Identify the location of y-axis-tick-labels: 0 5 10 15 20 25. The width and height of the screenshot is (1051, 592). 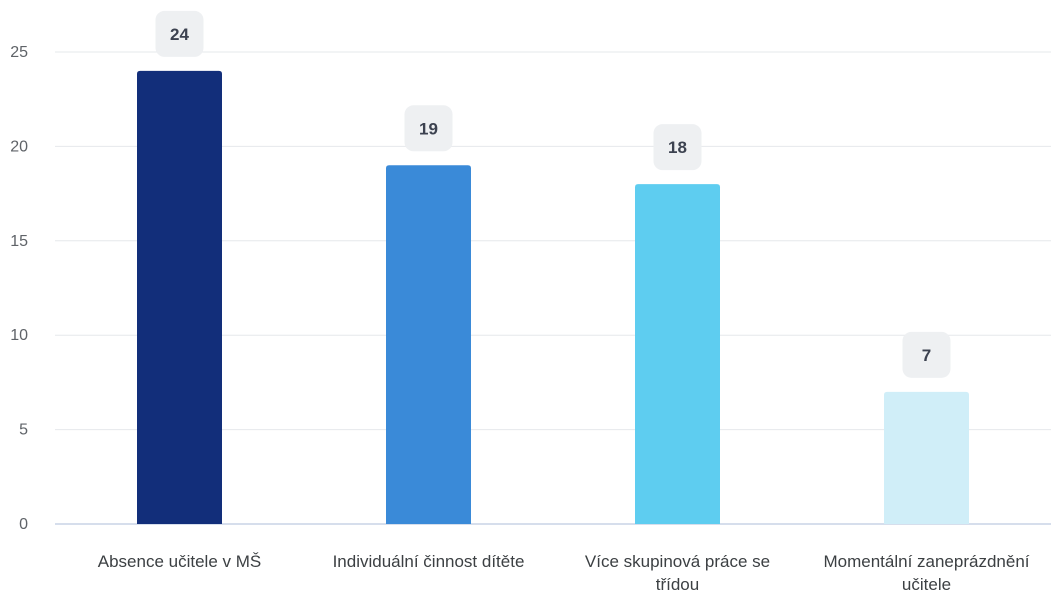
(19, 288).